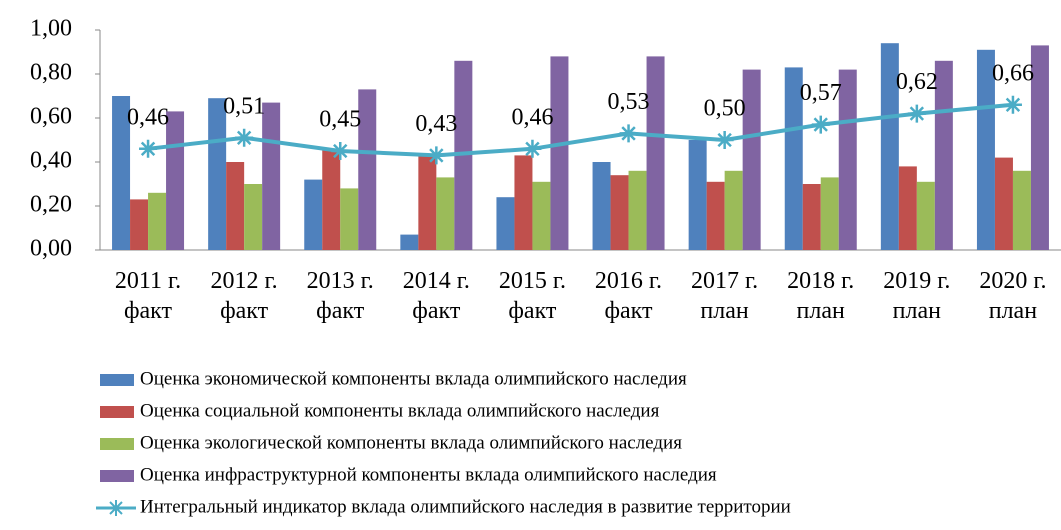  Describe the element at coordinates (244, 296) in the screenshot. I see `x-tick-label: 2012 г. факт` at that location.